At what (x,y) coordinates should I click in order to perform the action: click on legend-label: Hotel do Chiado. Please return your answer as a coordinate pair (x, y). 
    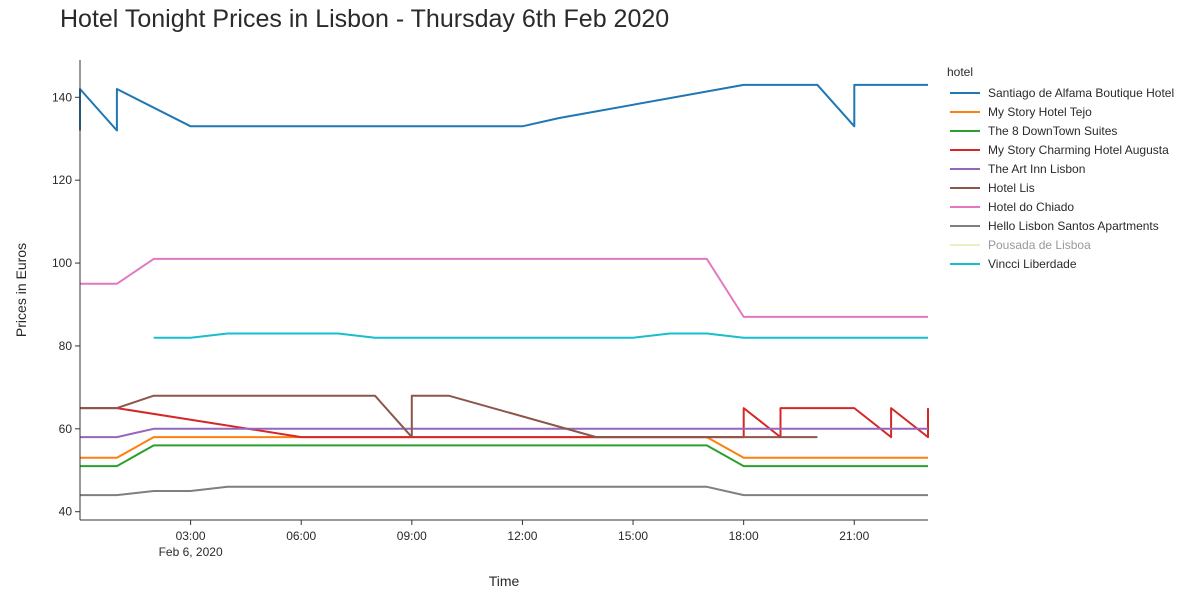
    Looking at the image, I should click on (1031, 206).